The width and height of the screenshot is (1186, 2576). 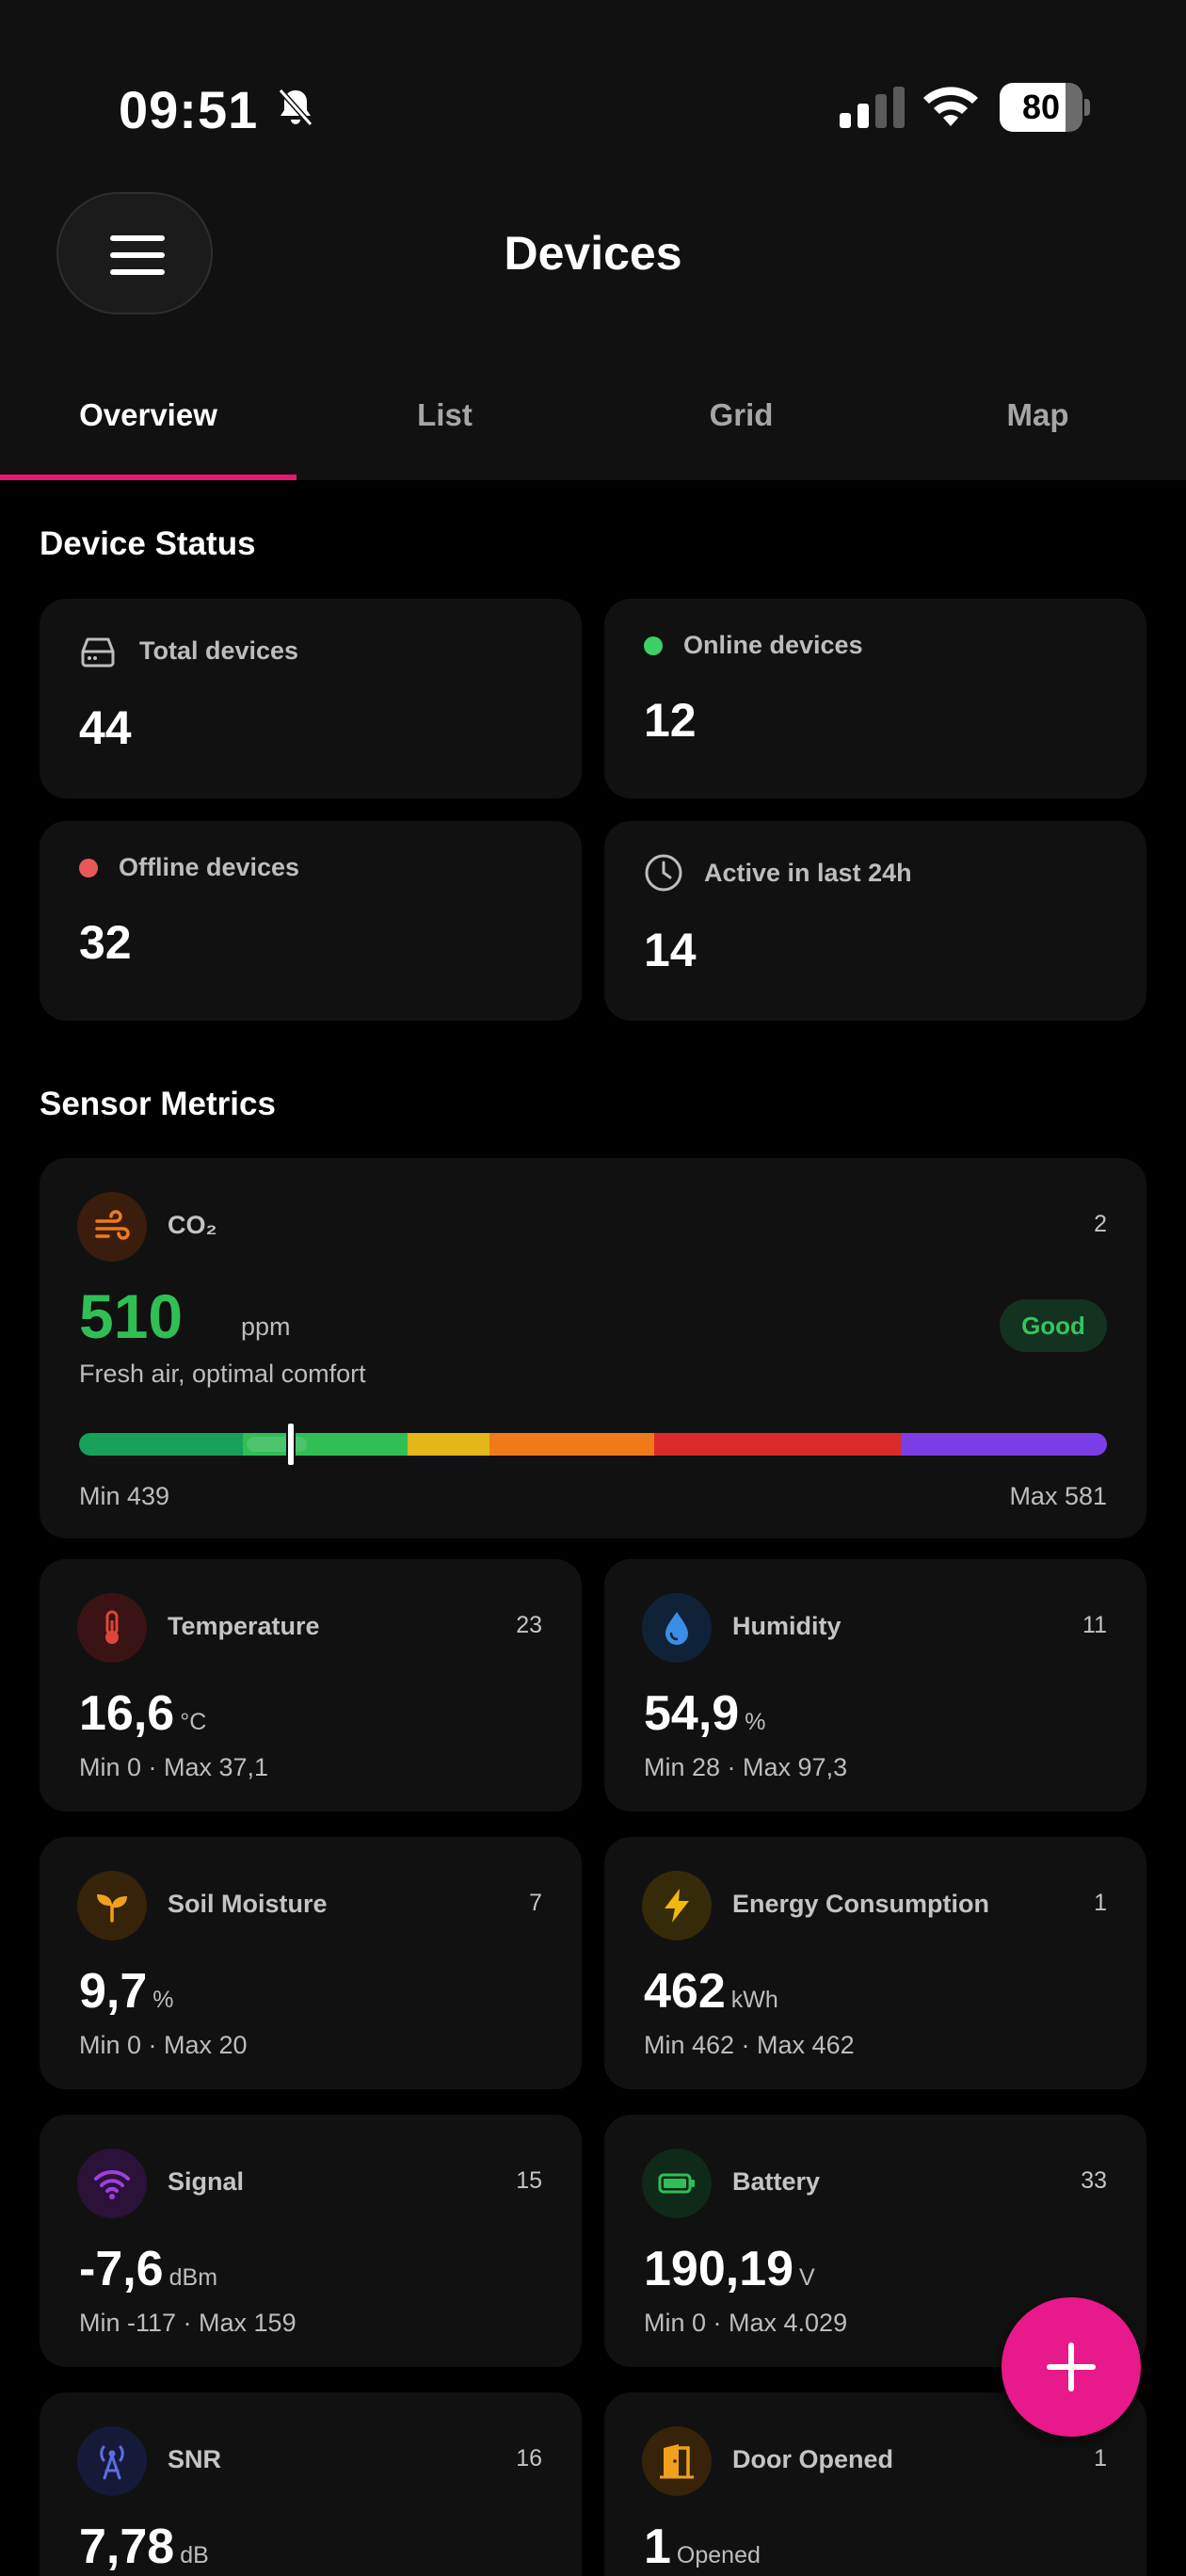 I want to click on metric-value: 9,7, so click(x=113, y=1991).